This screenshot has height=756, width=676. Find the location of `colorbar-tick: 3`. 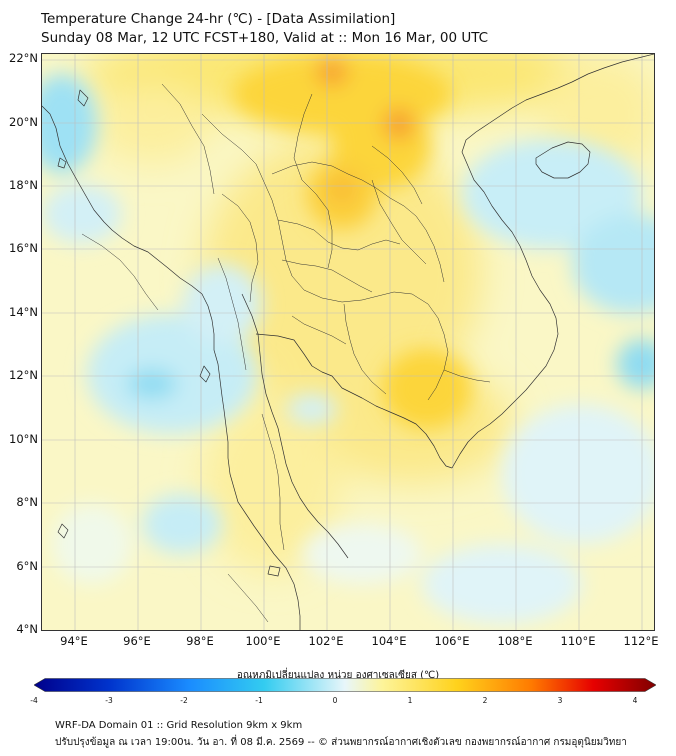

colorbar-tick: 3 is located at coordinates (560, 700).